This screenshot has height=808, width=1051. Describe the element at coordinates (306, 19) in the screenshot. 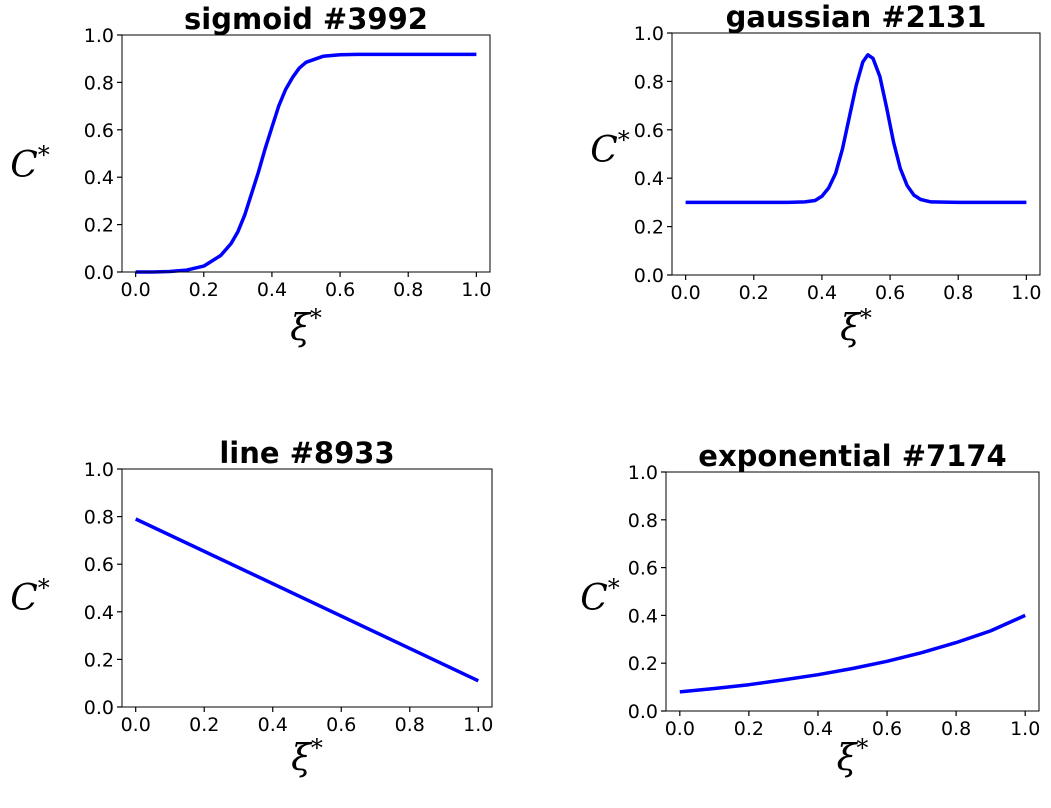

I see `chart-title: sigmoid #3992` at that location.